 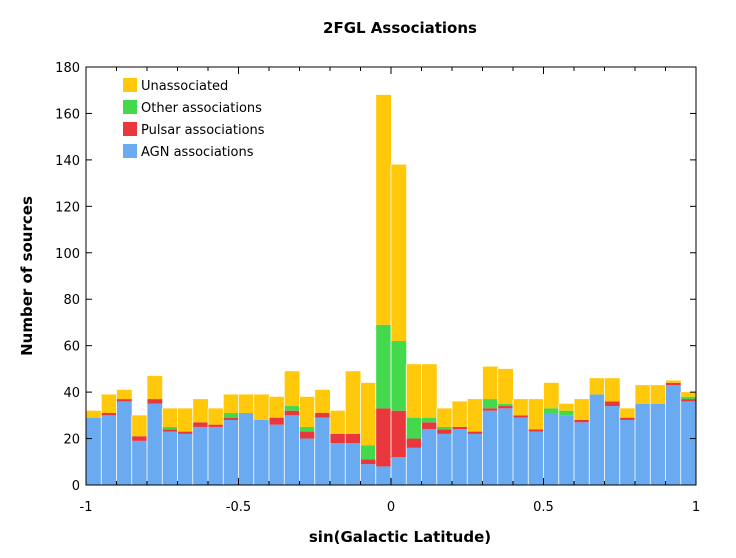 I want to click on legend-swatch-pulsar-associations, so click(x=130, y=129).